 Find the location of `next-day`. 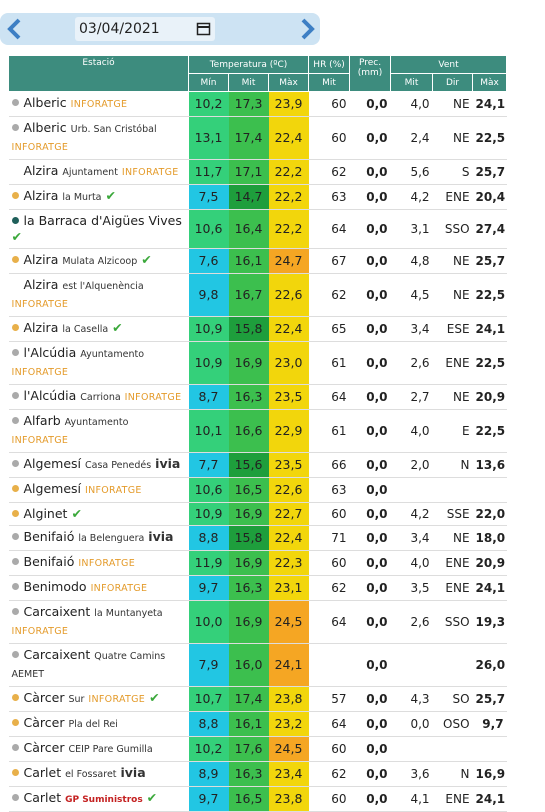

next-day is located at coordinates (307, 29).